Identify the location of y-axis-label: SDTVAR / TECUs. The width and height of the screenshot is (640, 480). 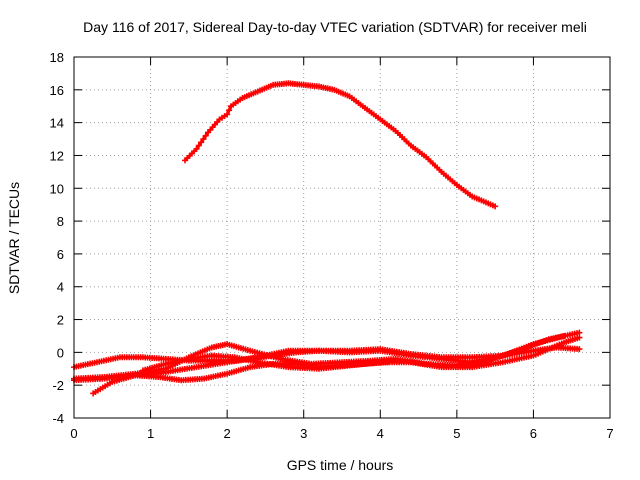
(14, 238).